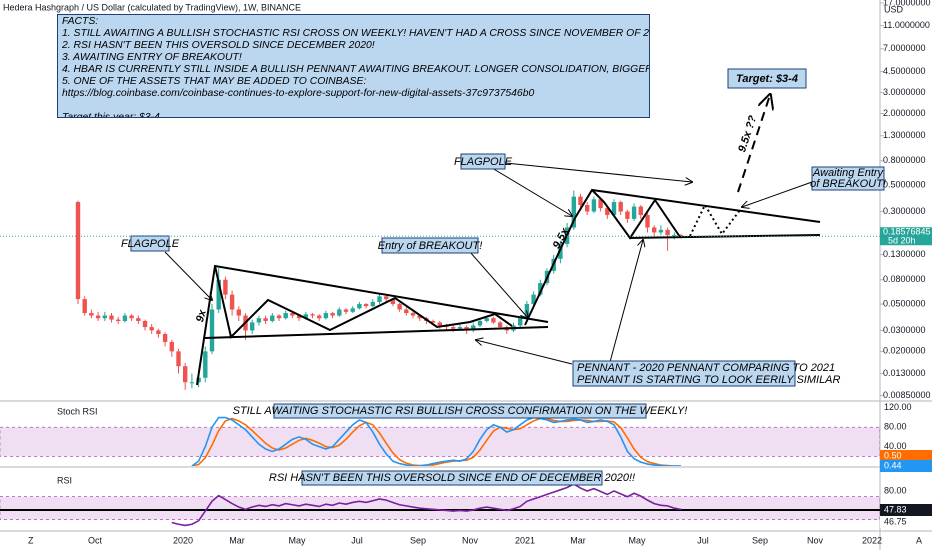 The height and width of the screenshot is (550, 932). Describe the element at coordinates (894, 9) in the screenshot. I see `currency: USD` at that location.